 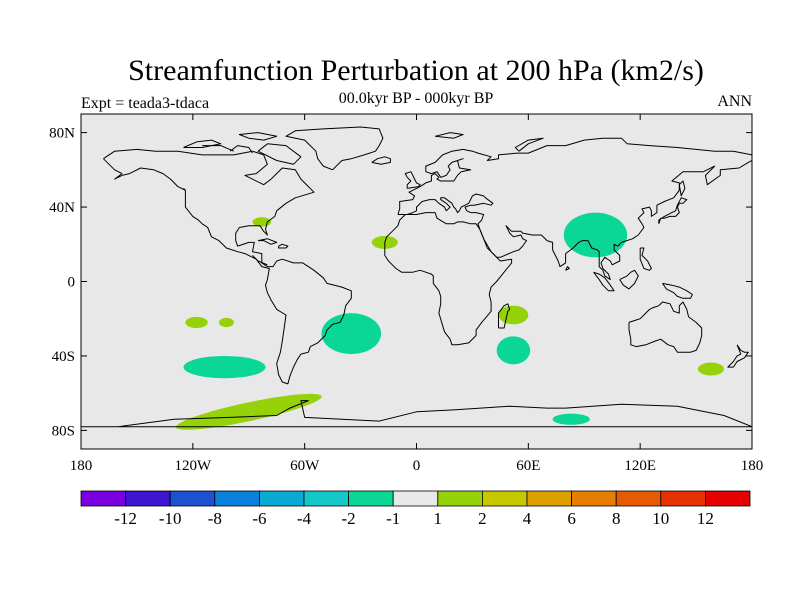 I want to click on y-tick-label: 80S, so click(x=63, y=431).